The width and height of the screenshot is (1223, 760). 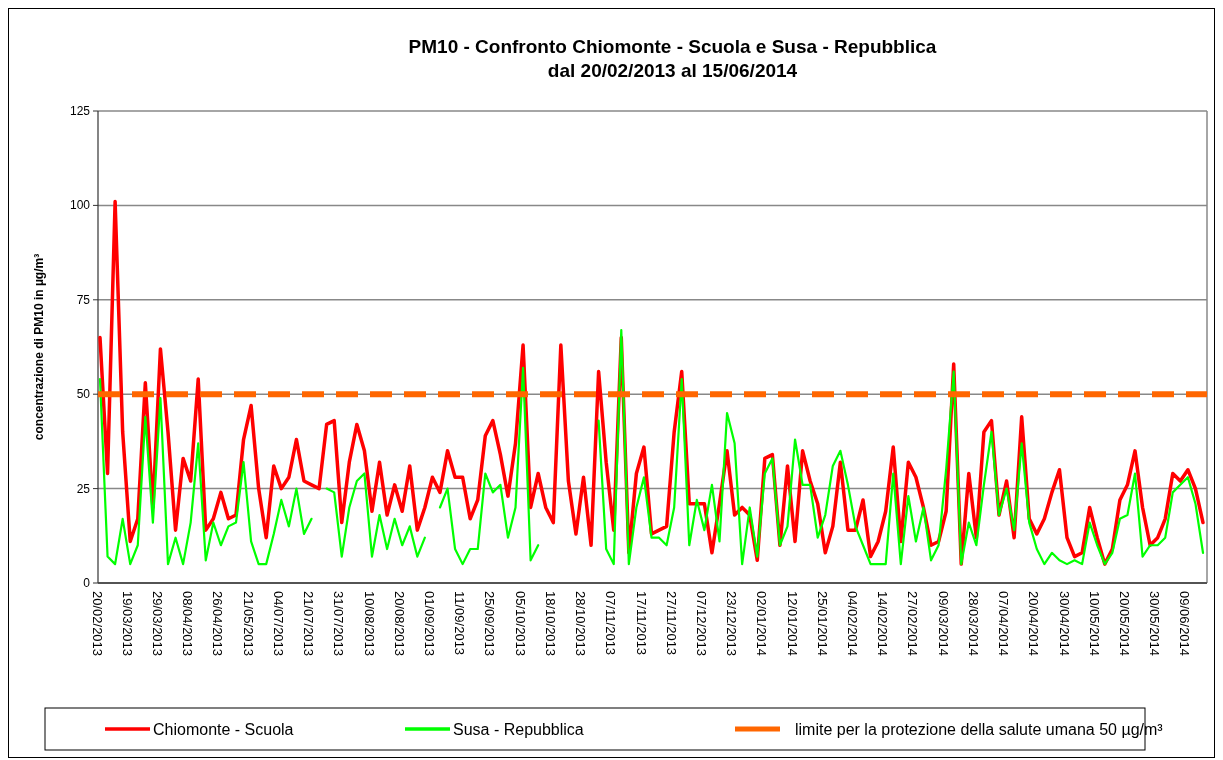 I want to click on x-tick-label: 20/02/2013, so click(x=97, y=624).